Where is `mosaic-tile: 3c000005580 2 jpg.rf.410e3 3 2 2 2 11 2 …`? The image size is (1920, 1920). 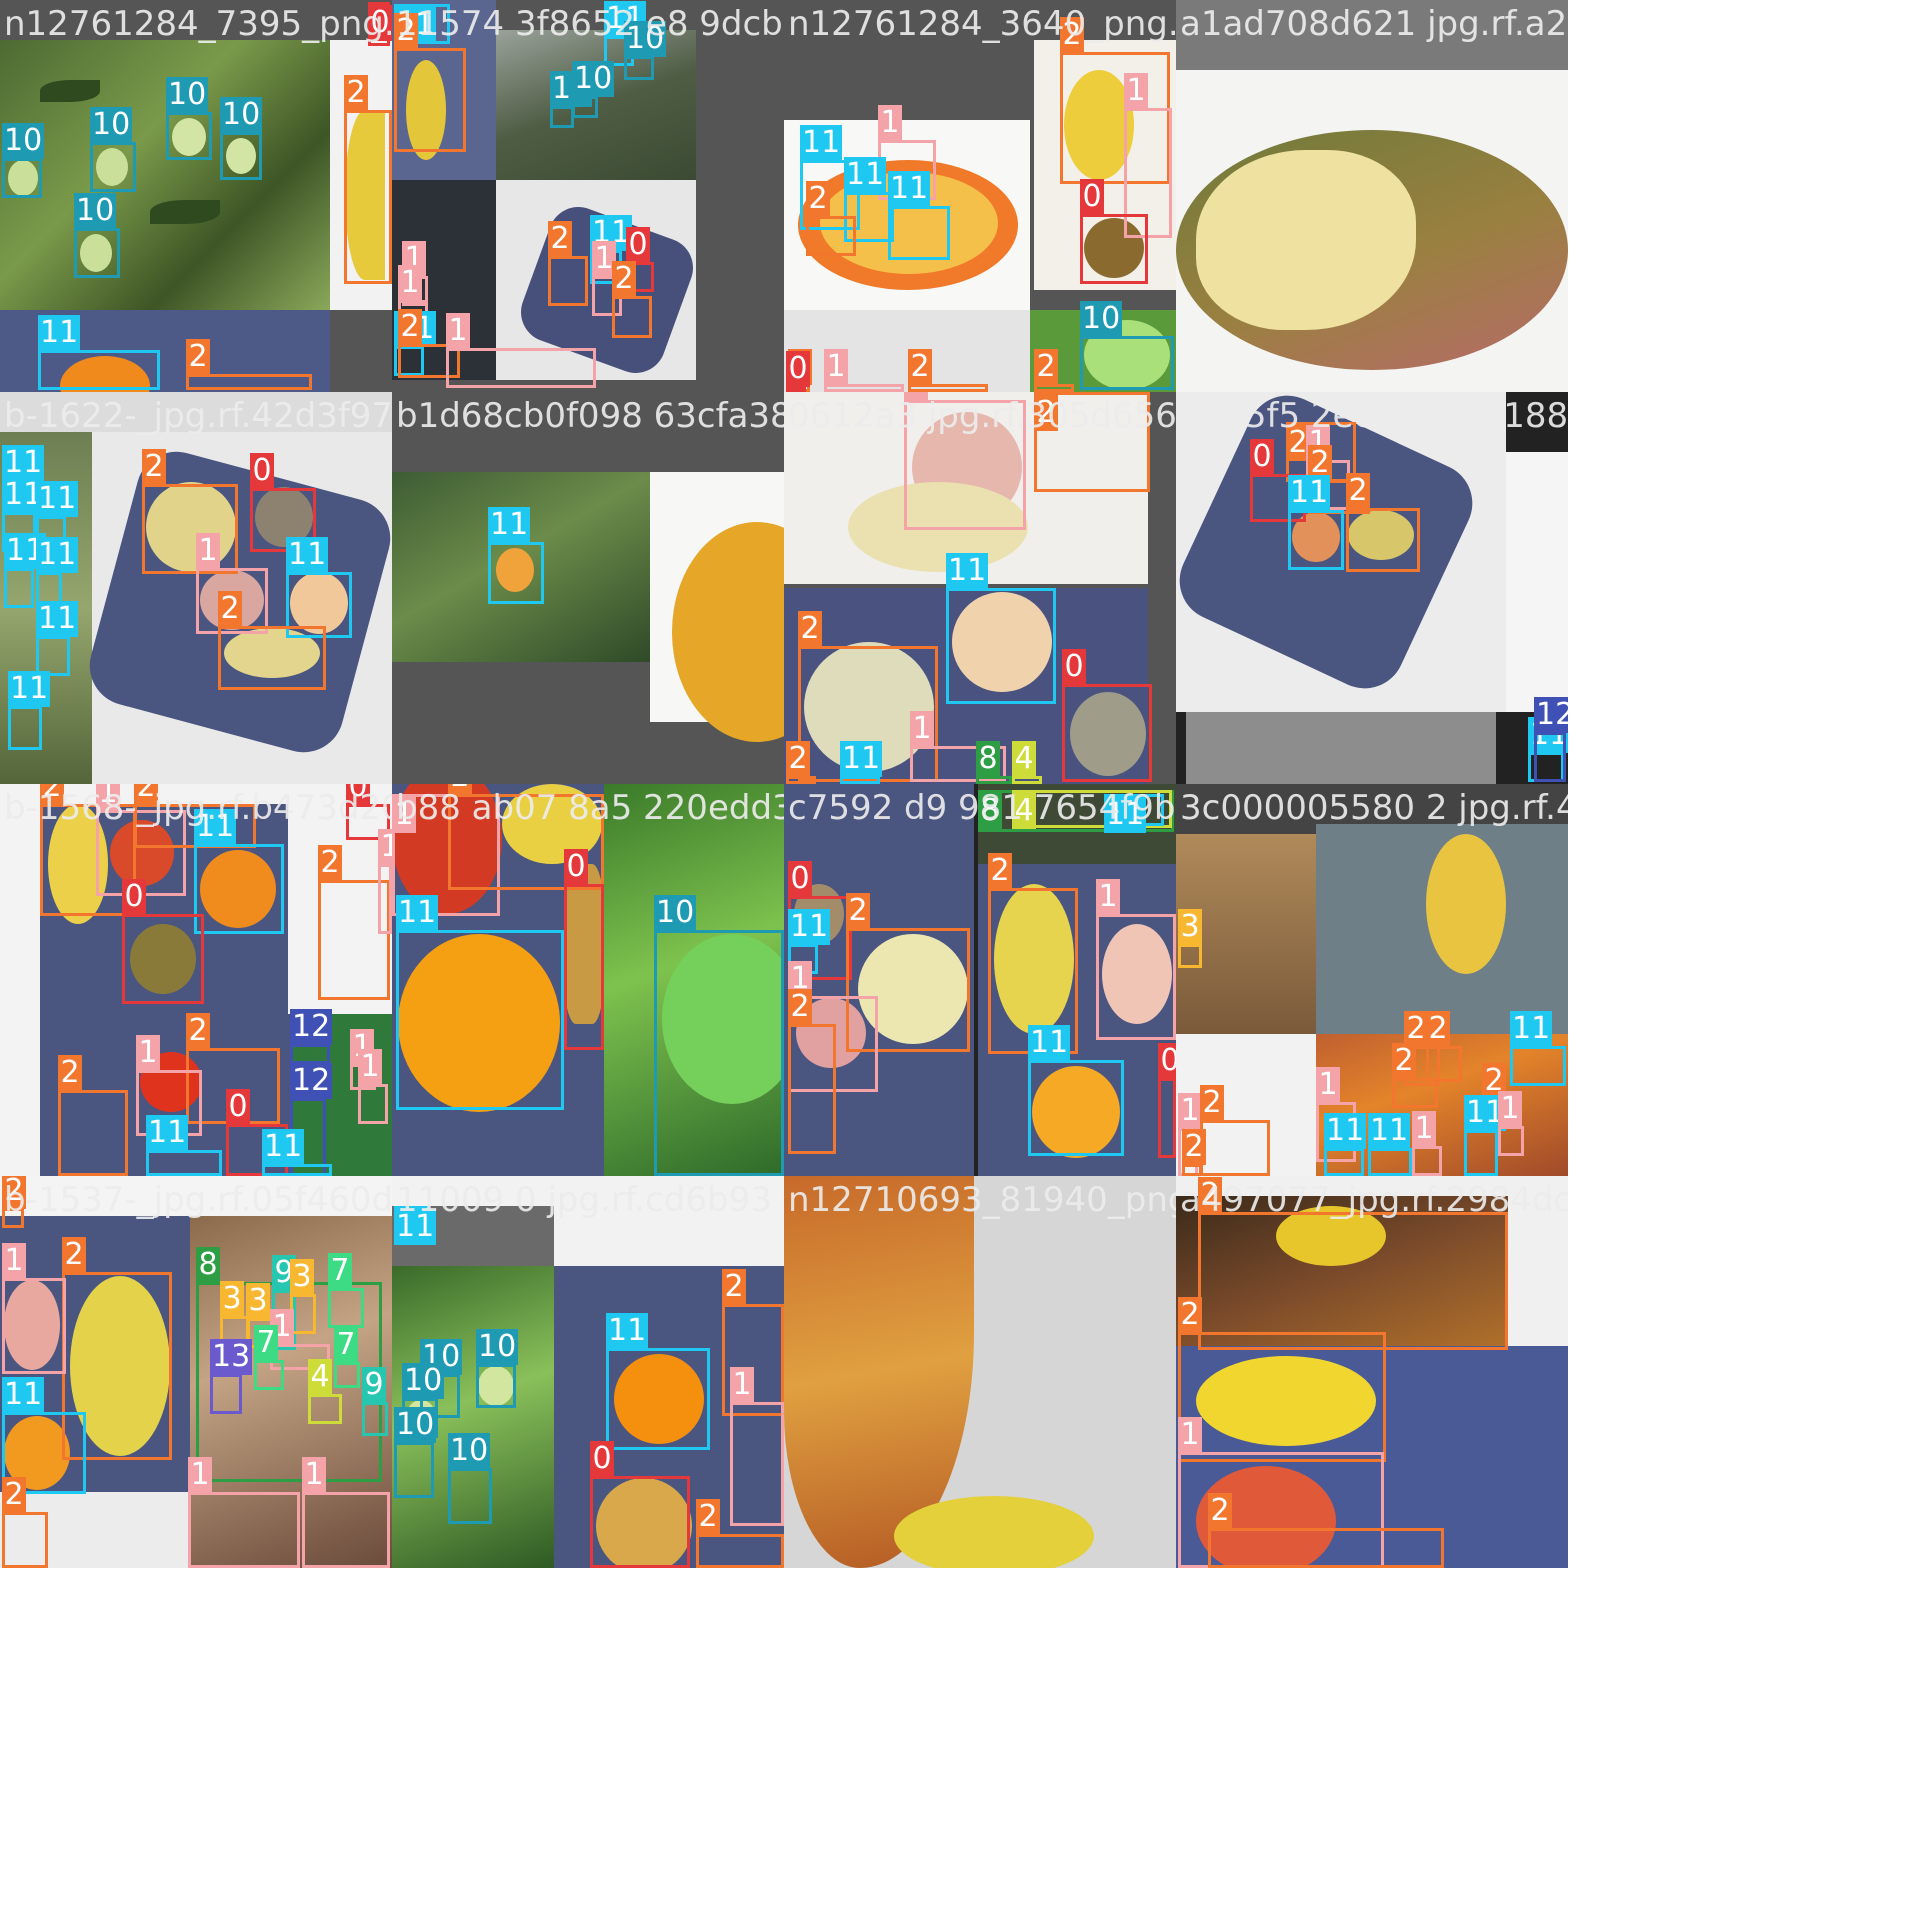 mosaic-tile: 3c000005580 2 jpg.rf.410e3 3 2 2 2 11 2 … is located at coordinates (1372, 980).